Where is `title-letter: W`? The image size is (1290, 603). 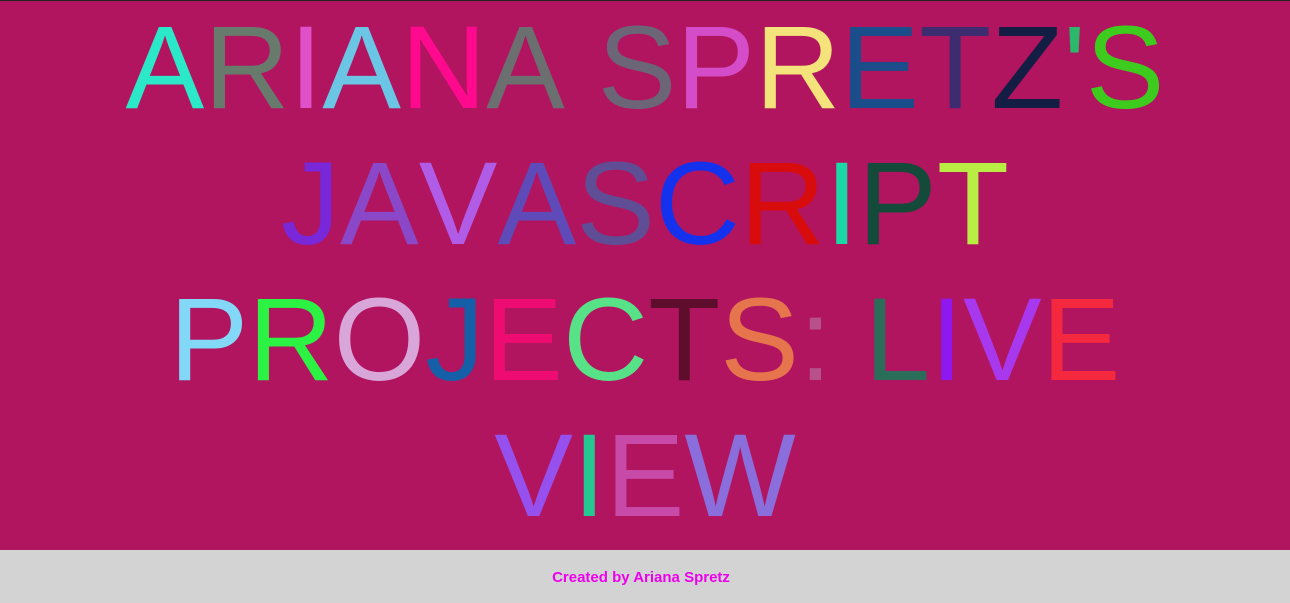
title-letter: W is located at coordinates (740, 476).